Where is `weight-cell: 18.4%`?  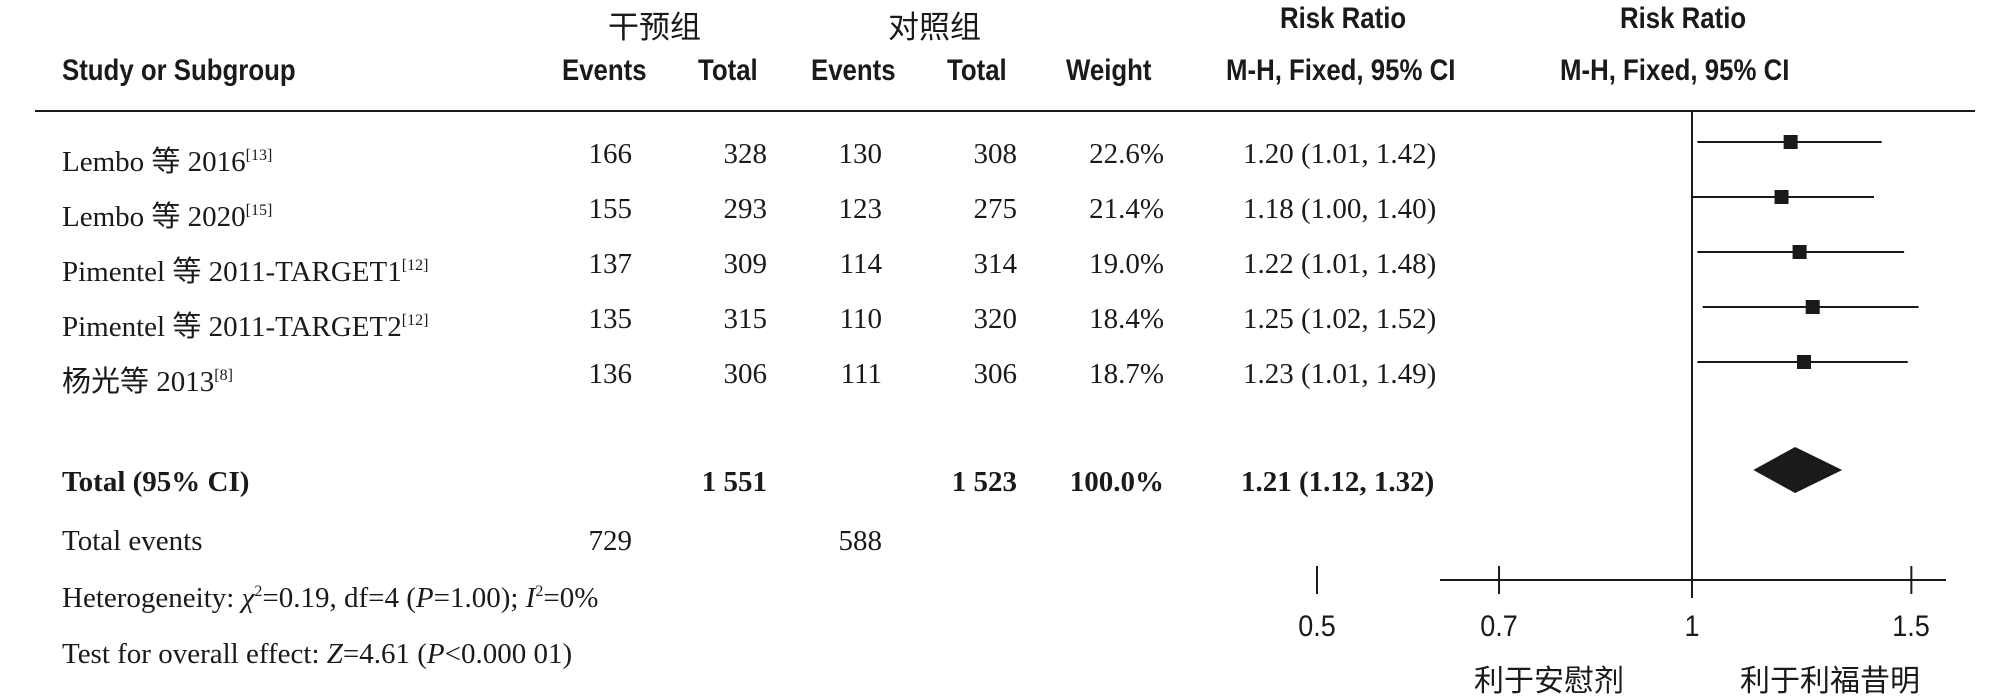 weight-cell: 18.4% is located at coordinates (1126, 319).